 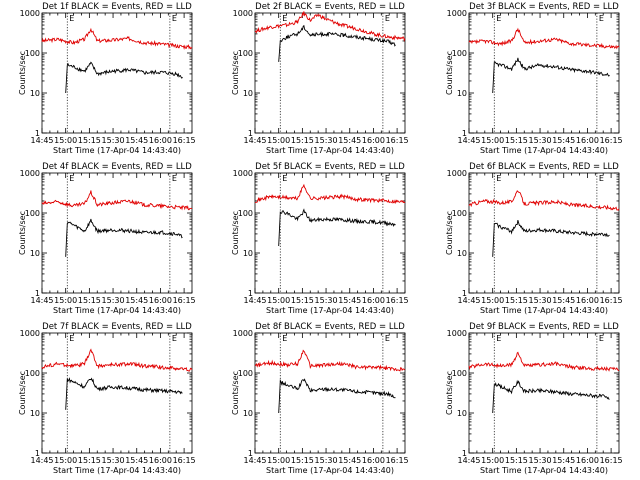 What do you see at coordinates (330, 7) in the screenshot?
I see `chart-title: Det 2f BLACK = Events, RED = LLD` at bounding box center [330, 7].